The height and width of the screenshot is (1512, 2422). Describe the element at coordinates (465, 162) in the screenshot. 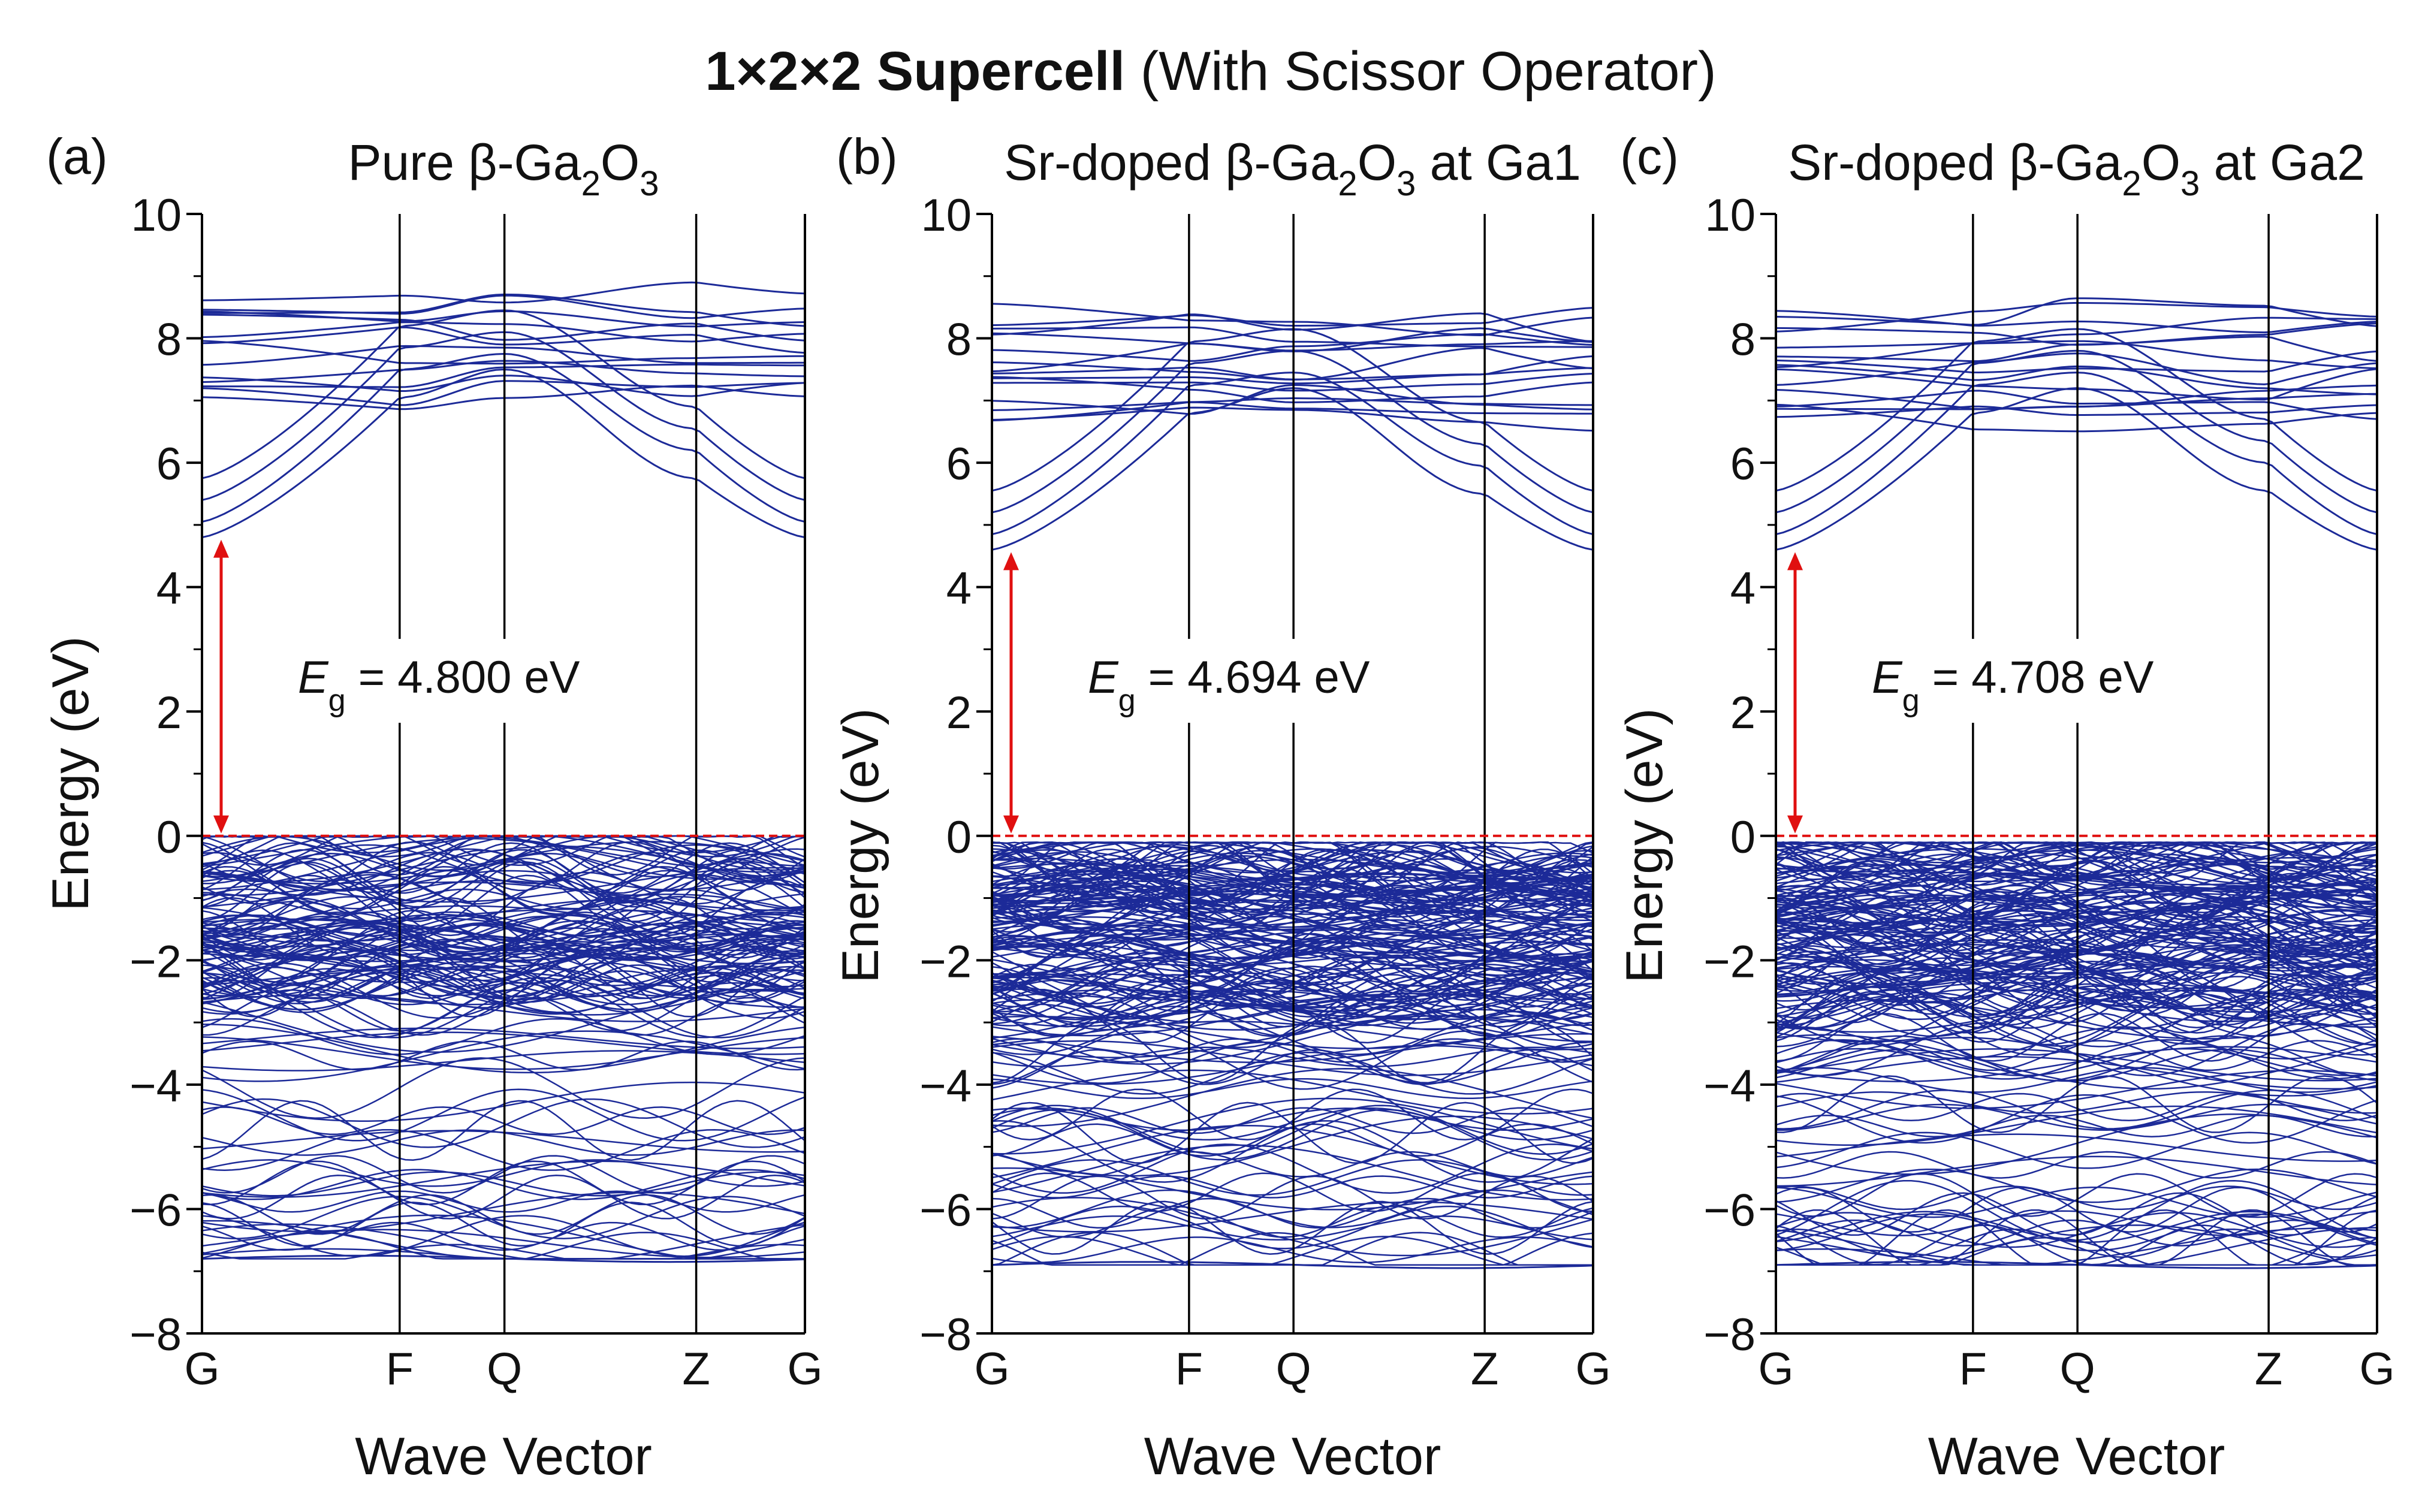

I see `panel-title-text: Pure β-Ga` at that location.